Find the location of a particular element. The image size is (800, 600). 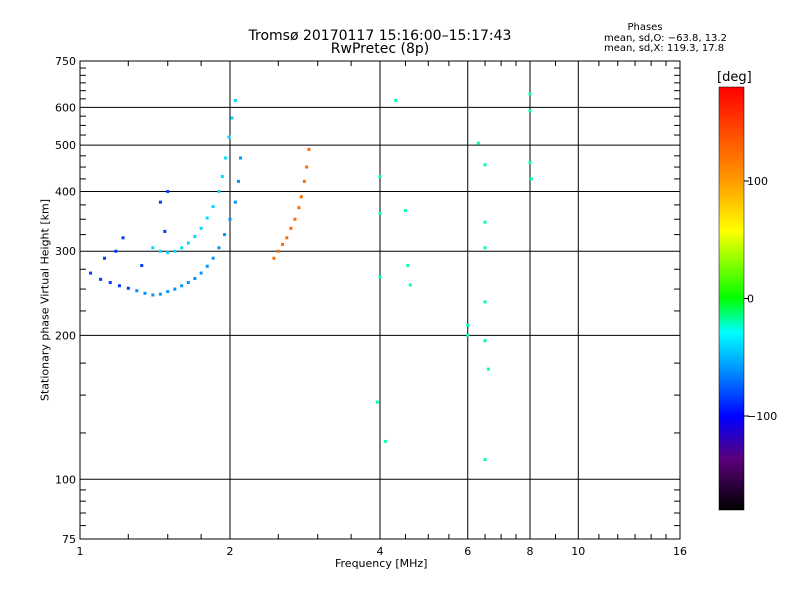

phase-legend-x-mode: mean, sd,X: 119.3, 17.8 is located at coordinates (664, 48).